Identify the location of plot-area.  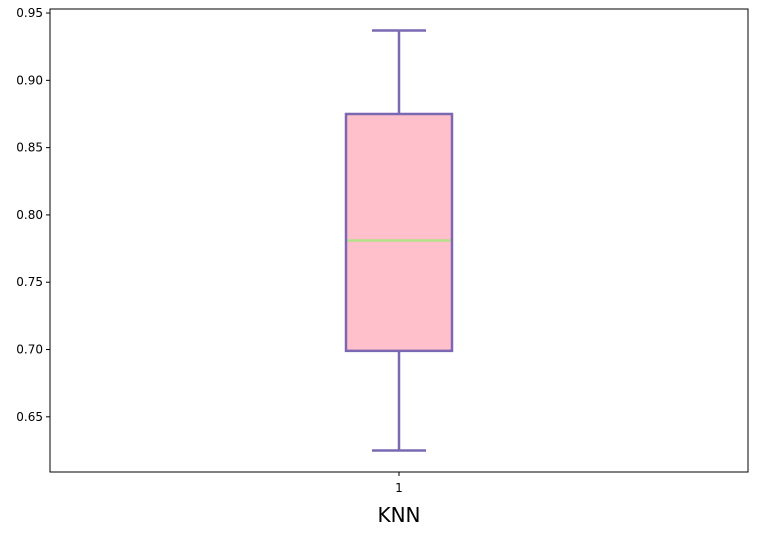
(399, 240).